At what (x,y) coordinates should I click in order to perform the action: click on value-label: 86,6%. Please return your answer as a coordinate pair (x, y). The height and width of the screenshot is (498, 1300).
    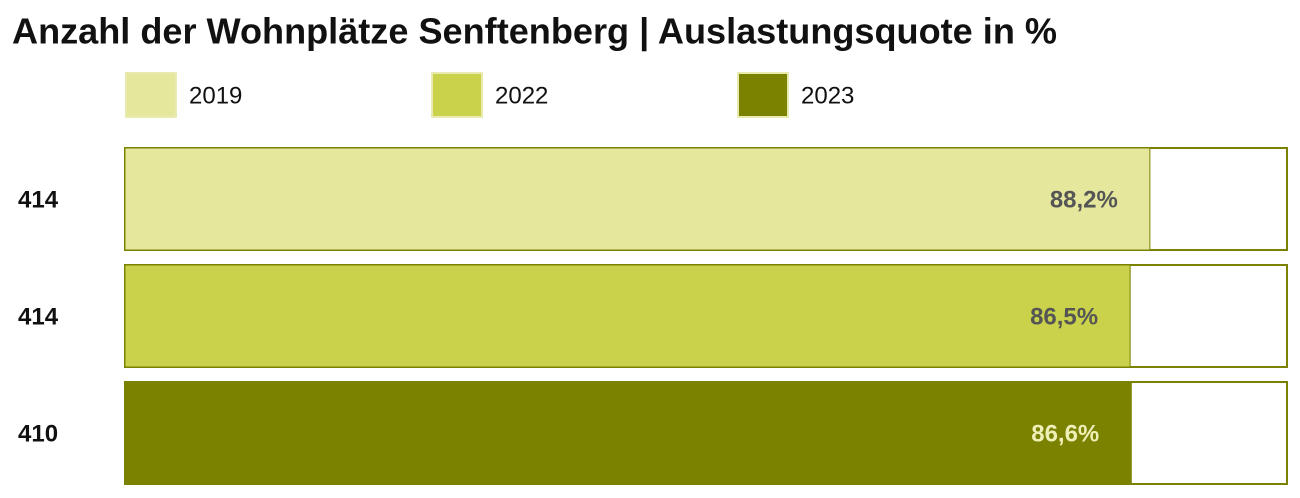
    Looking at the image, I should click on (1065, 433).